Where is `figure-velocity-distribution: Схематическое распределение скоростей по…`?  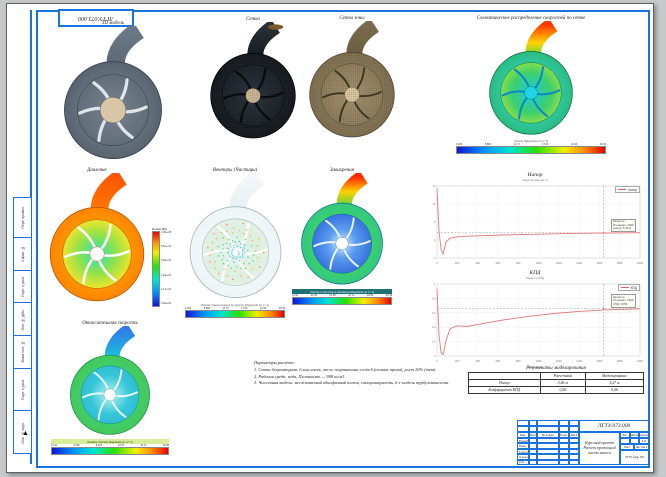 figure-velocity-distribution: Схематическое распределение скоростей по… is located at coordinates (531, 85).